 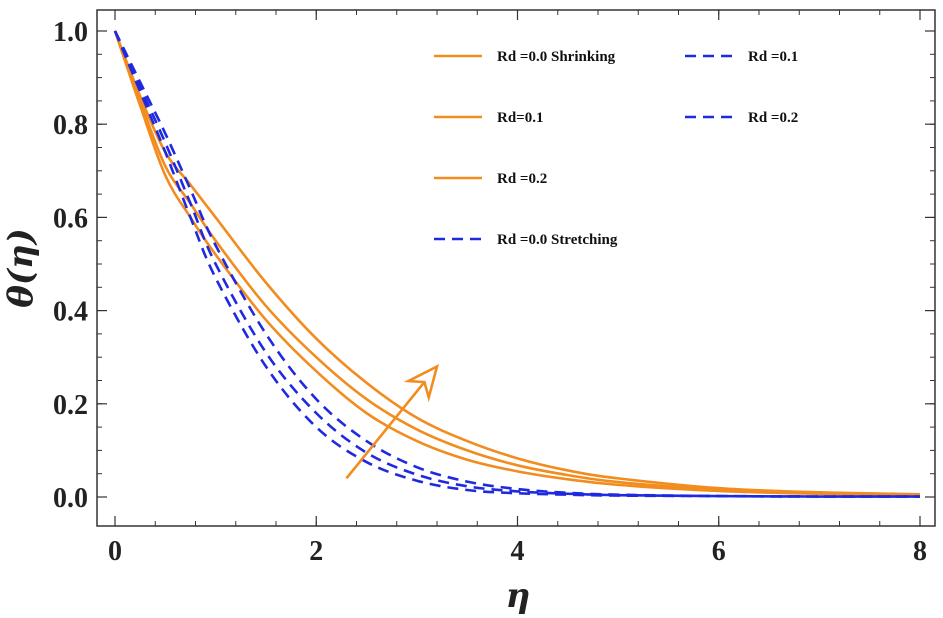 I want to click on legend-label-2: Rd =0.2, so click(x=522, y=179).